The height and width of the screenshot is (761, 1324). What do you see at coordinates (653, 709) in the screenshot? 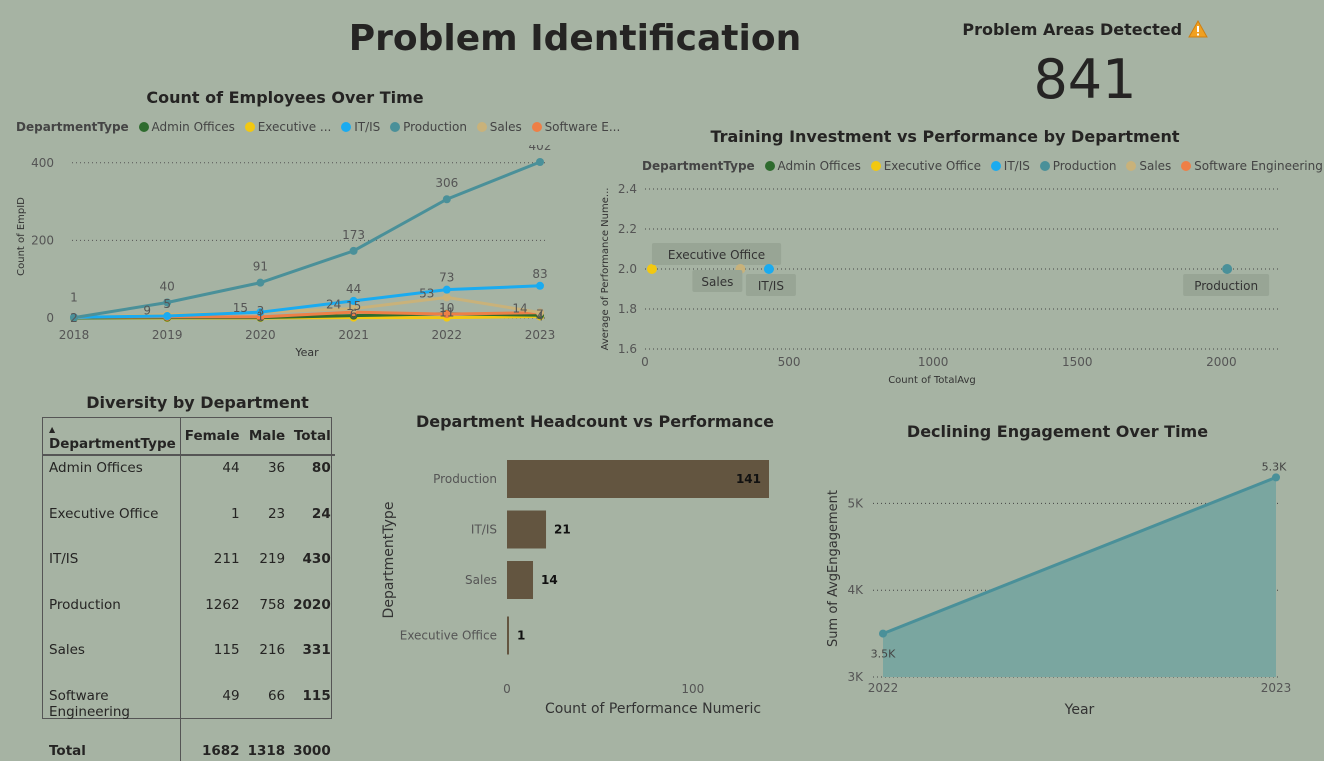
I see `x-axis-title: Count of Performance Numeric` at bounding box center [653, 709].